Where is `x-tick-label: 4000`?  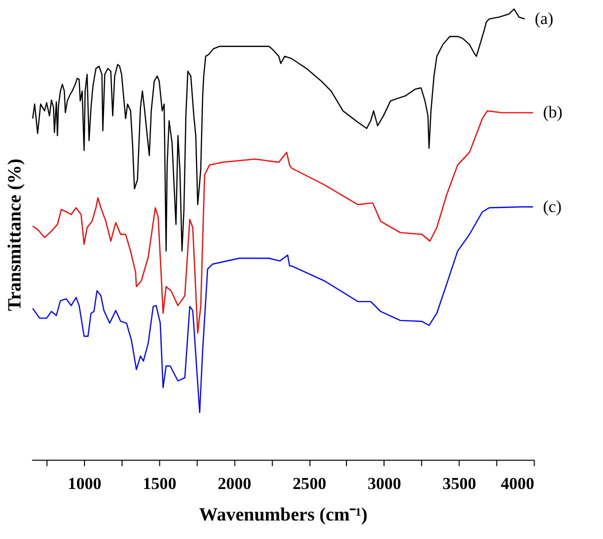
x-tick-label: 4000 is located at coordinates (517, 483).